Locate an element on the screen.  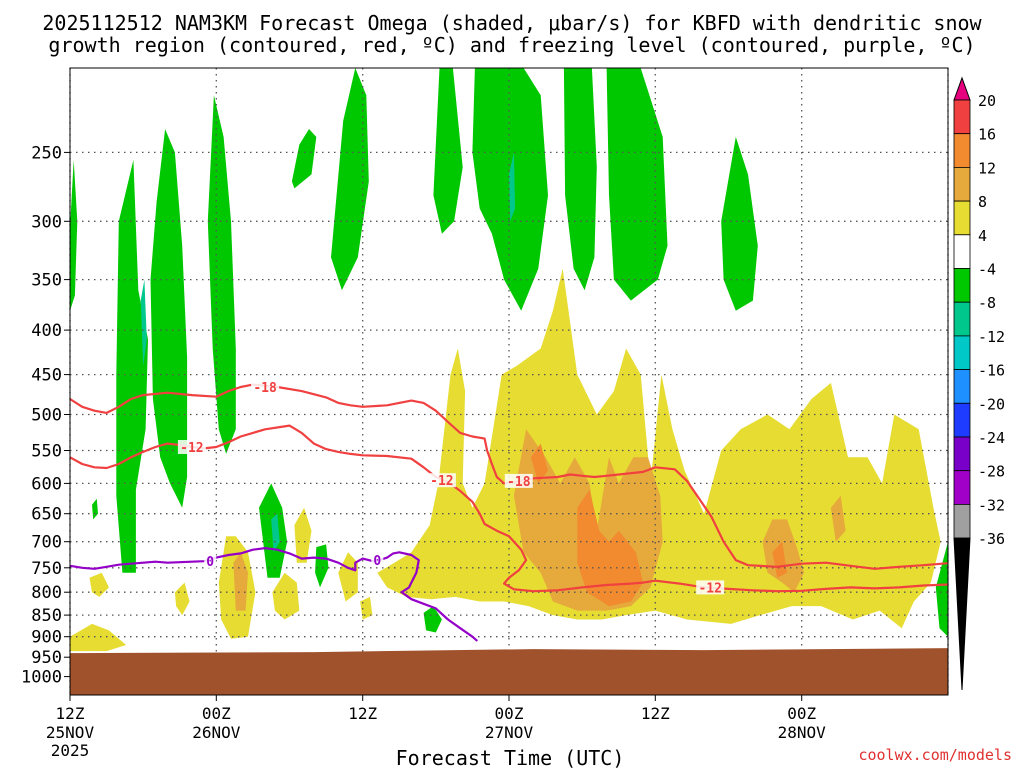
y-tick-label-900: 900 is located at coordinates (46, 638).